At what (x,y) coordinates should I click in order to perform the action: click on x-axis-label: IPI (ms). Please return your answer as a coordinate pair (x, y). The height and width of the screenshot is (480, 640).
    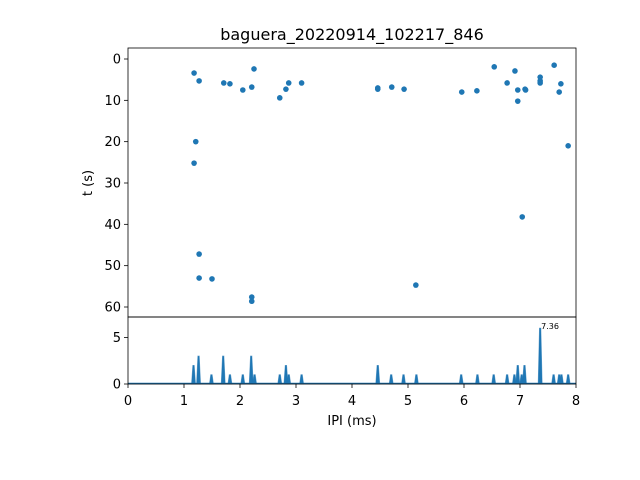
    Looking at the image, I should click on (351, 421).